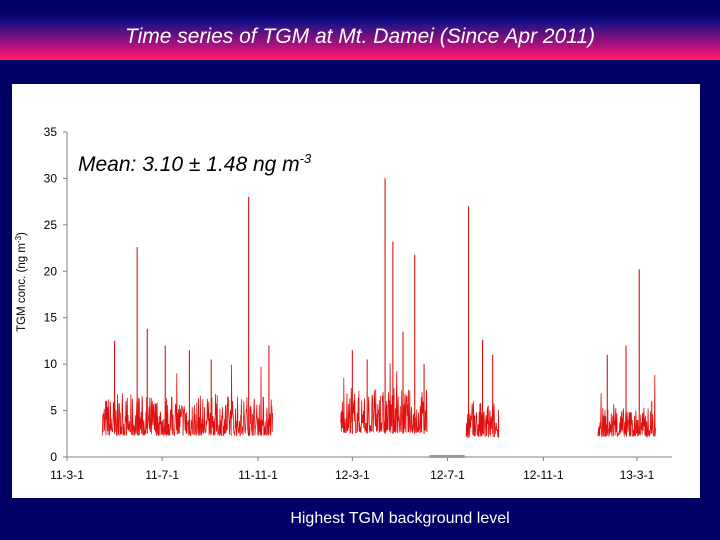  I want to click on highlight-period-bar, so click(447, 456).